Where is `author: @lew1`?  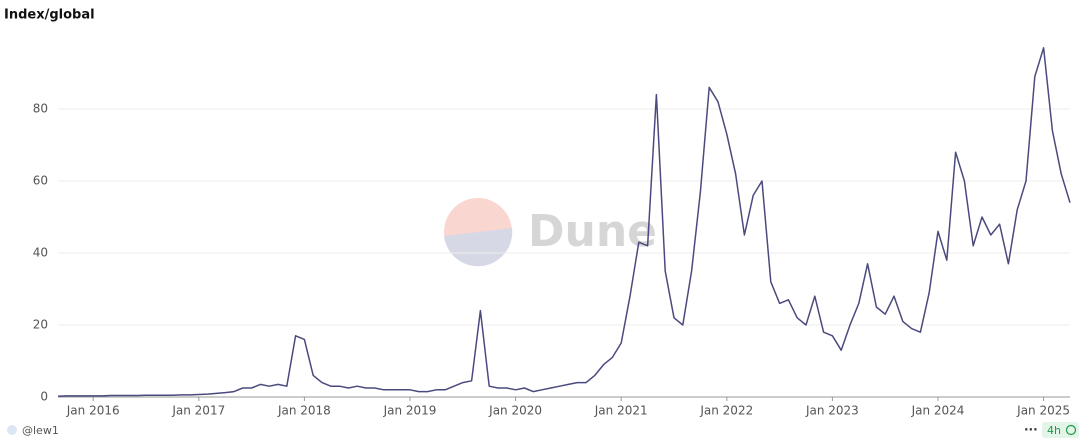
author: @lew1 is located at coordinates (40, 430).